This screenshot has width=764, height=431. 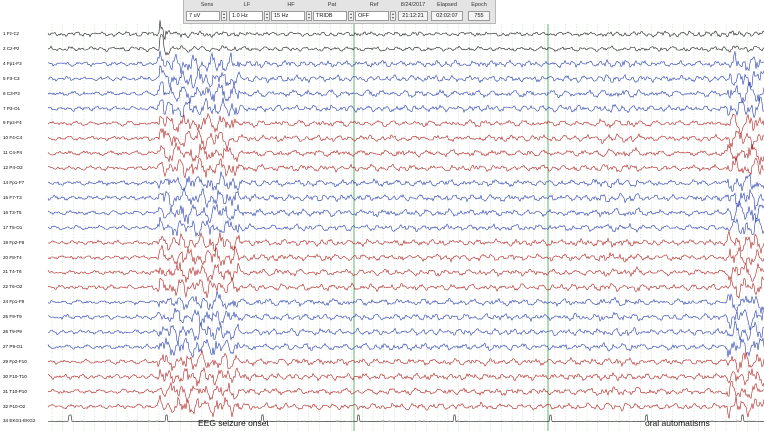 What do you see at coordinates (246, 16) in the screenshot?
I see `low-filter-select: 1.0 Hz` at bounding box center [246, 16].